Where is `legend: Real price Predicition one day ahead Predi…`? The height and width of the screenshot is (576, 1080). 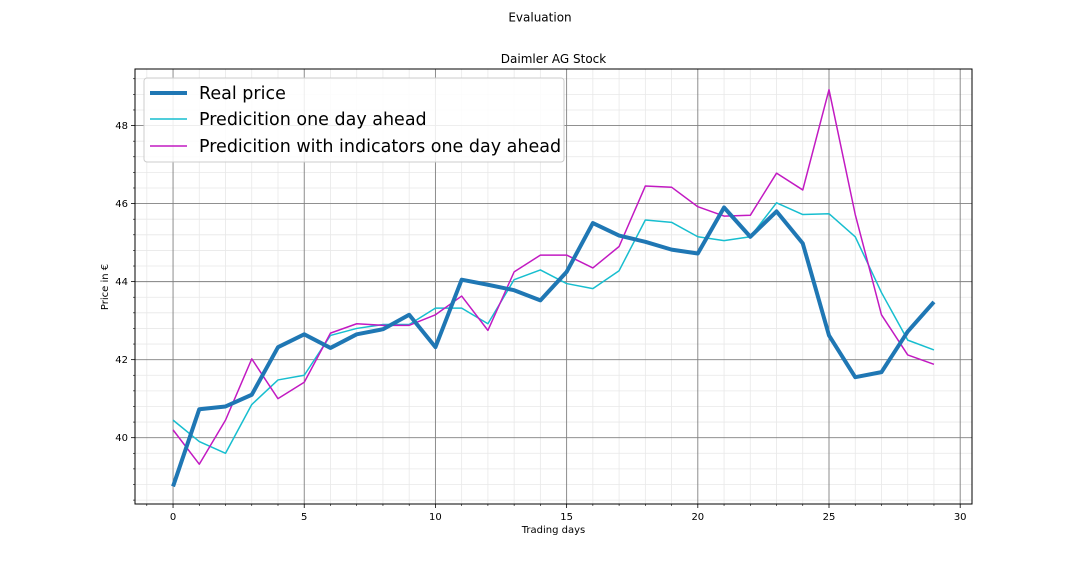 legend: Real price Predicition one day ahead Predi… is located at coordinates (354, 120).